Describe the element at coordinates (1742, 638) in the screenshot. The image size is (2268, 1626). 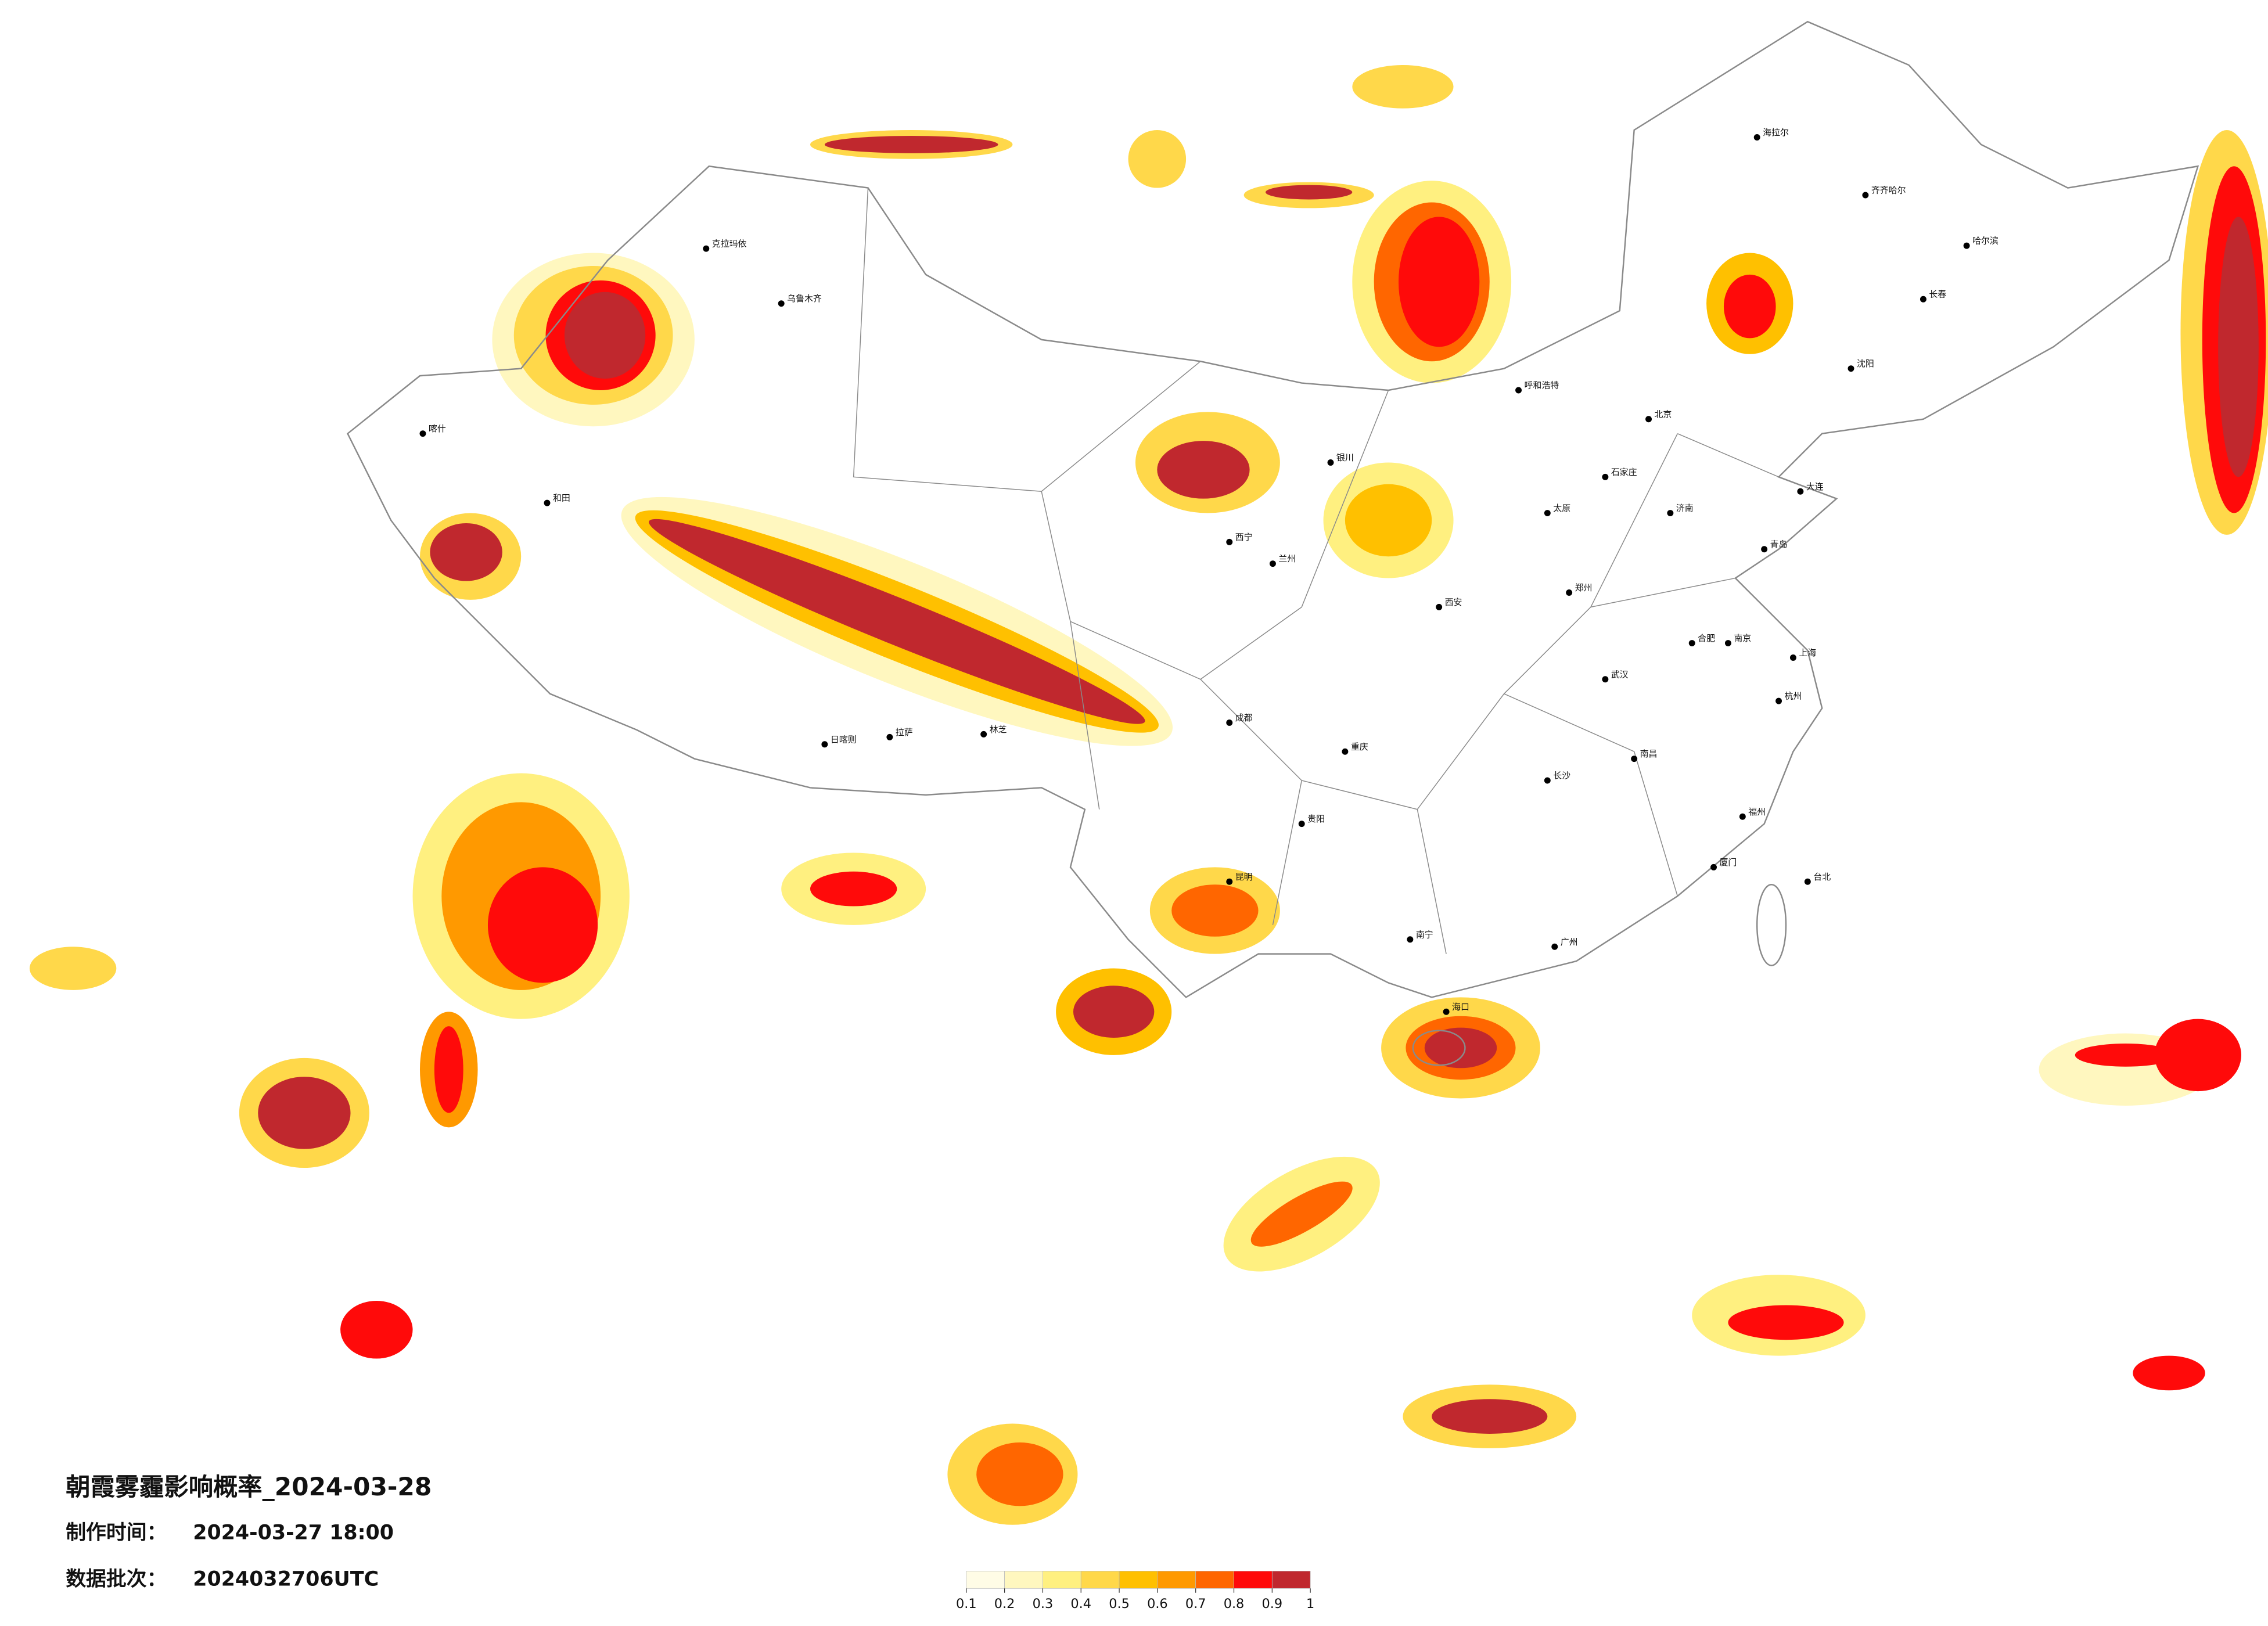
I see `city-label: 南京` at that location.